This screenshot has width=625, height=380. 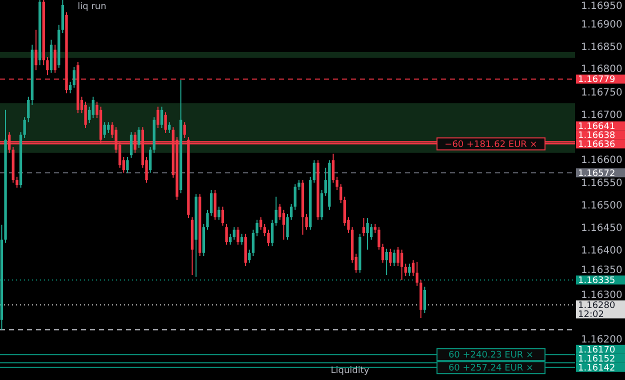 What do you see at coordinates (597, 127) in the screenshot?
I see `ref-line-label: 1.16641` at bounding box center [597, 127].